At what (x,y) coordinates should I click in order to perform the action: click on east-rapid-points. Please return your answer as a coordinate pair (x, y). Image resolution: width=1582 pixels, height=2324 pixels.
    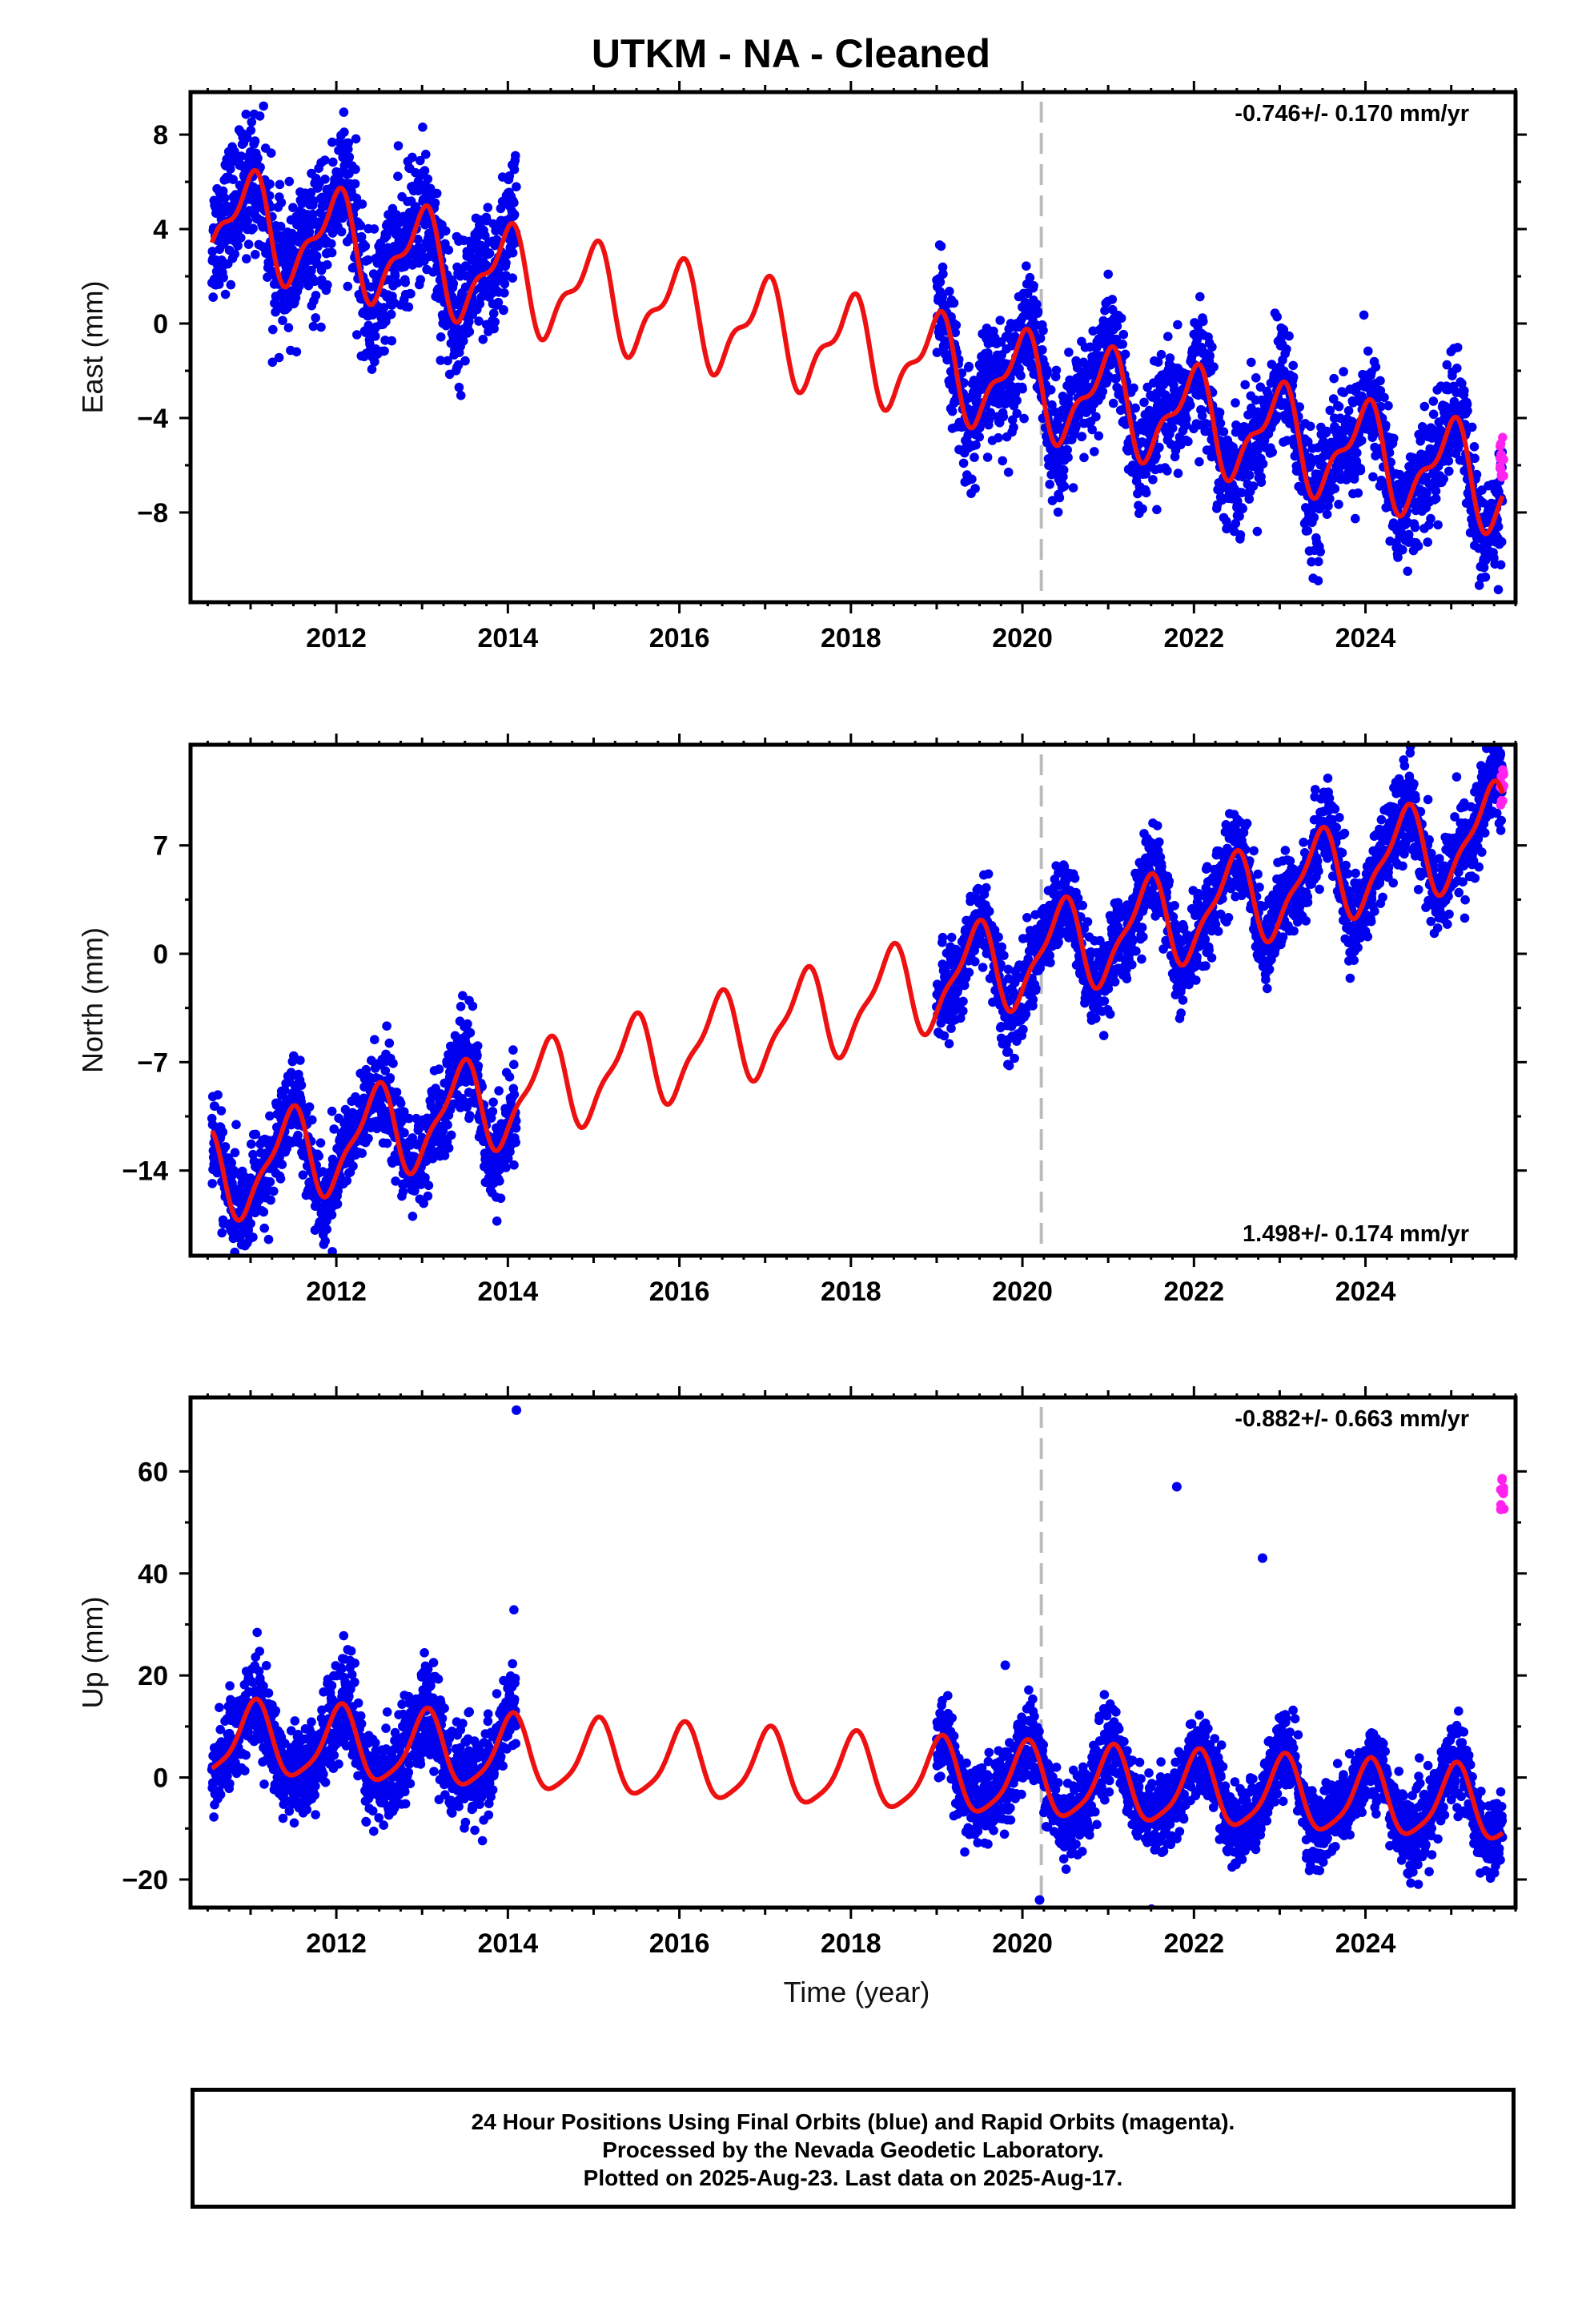
    Looking at the image, I should click on (1501, 457).